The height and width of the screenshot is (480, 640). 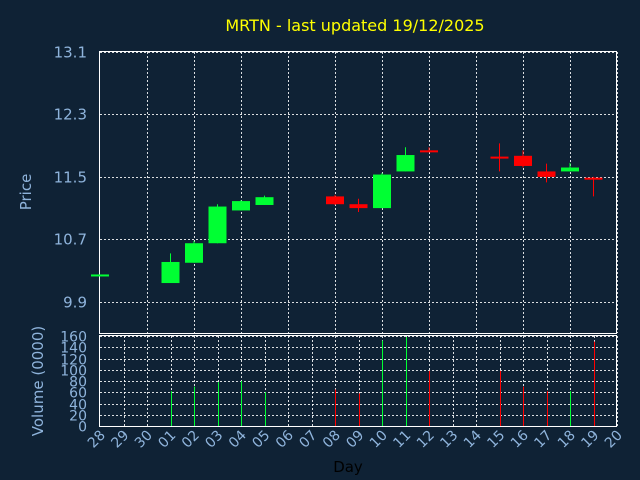 I want to click on x-tick-label: 07, so click(x=308, y=440).